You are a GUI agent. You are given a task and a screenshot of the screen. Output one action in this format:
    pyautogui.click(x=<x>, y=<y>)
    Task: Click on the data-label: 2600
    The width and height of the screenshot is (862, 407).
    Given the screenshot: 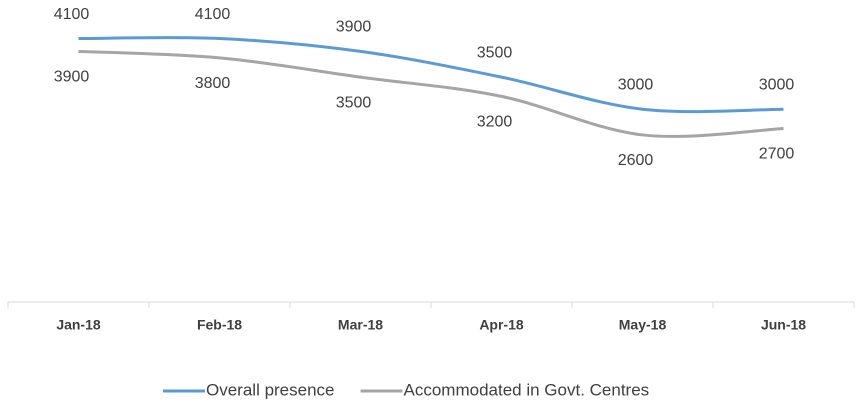 What is the action you would take?
    pyautogui.click(x=636, y=160)
    